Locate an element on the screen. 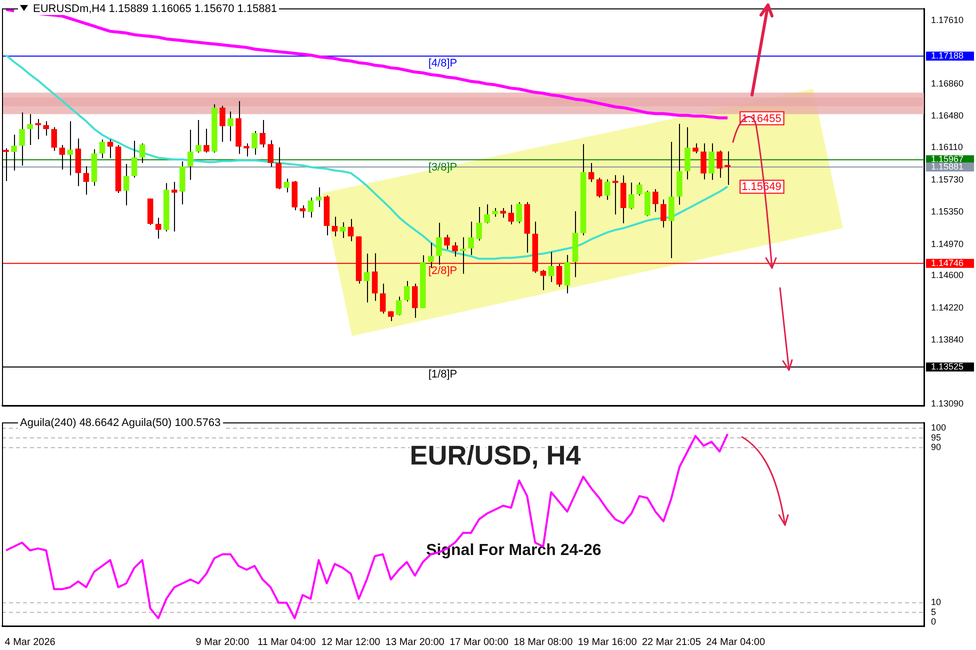 This screenshot has width=976, height=650. y-tick-label: 1.13525 is located at coordinates (947, 366).